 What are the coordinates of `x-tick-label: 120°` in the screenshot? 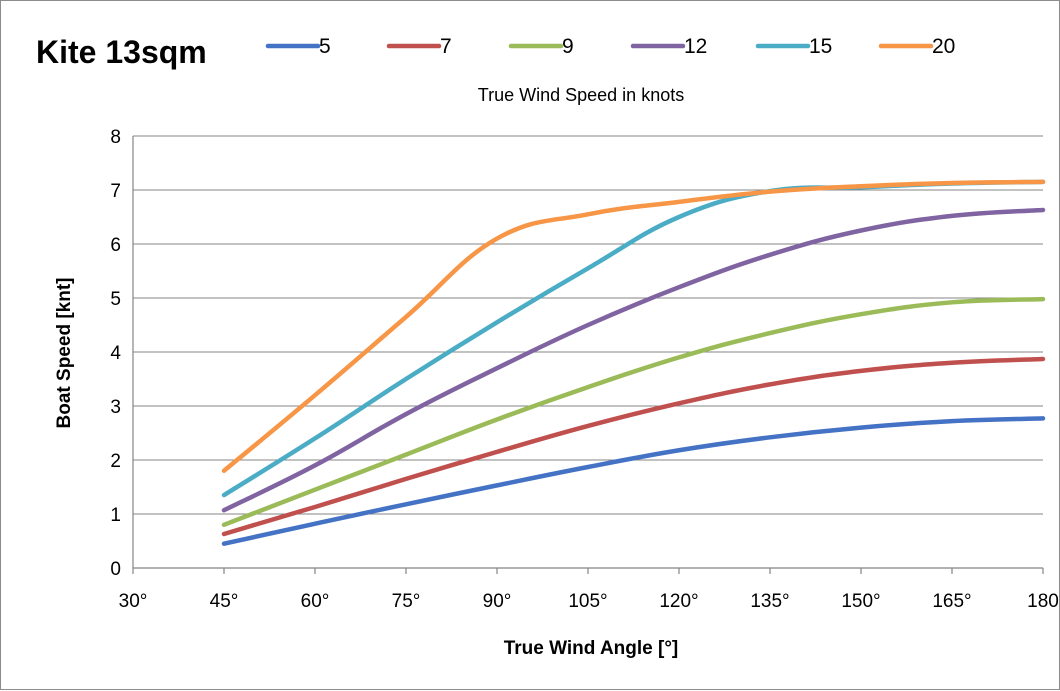 It's located at (678, 601).